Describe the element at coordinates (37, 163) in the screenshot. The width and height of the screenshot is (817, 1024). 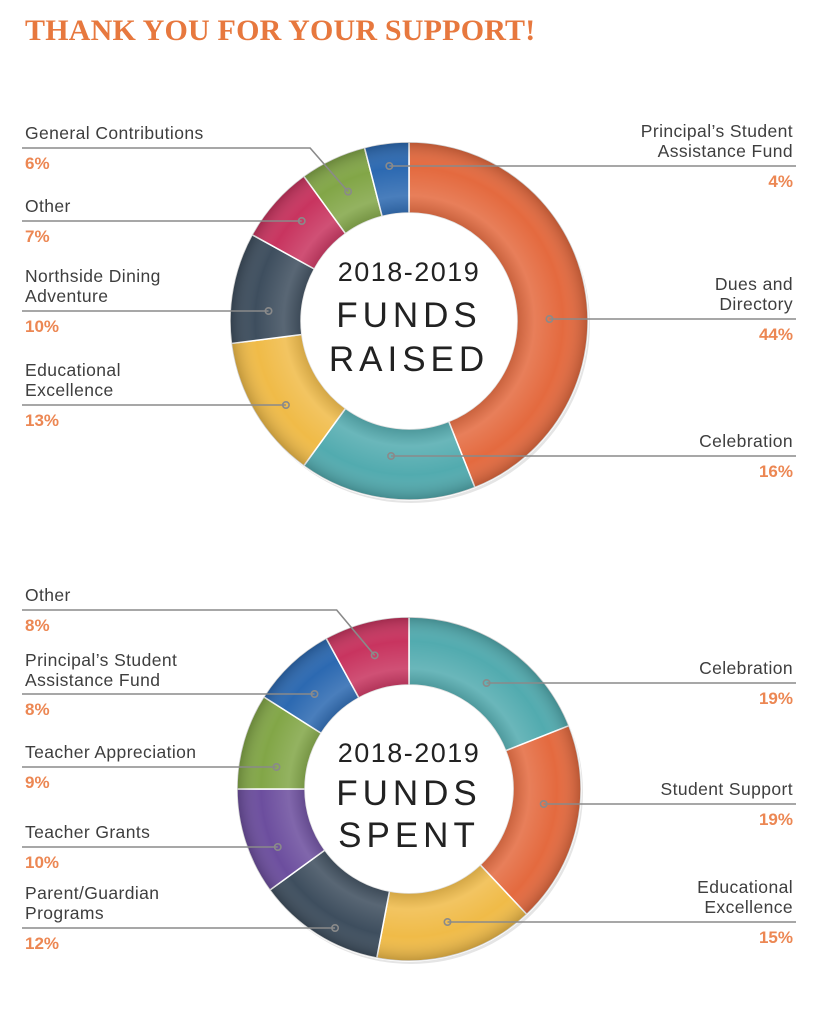
I see `pct-general-contributions: 6%` at that location.